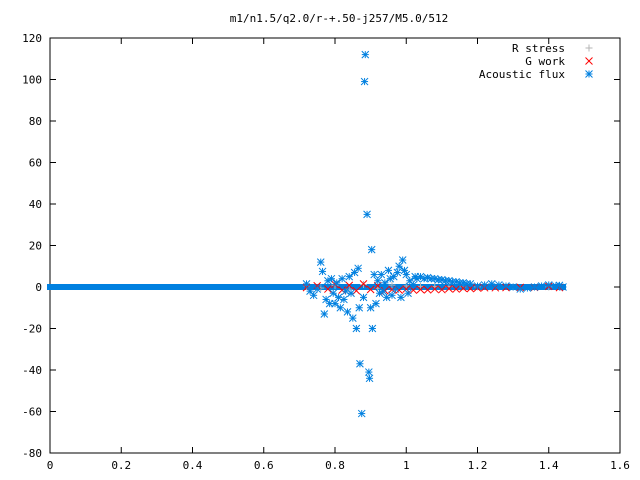 This screenshot has width=640, height=480. What do you see at coordinates (35, 163) in the screenshot?
I see `y-tick-label: 60` at bounding box center [35, 163].